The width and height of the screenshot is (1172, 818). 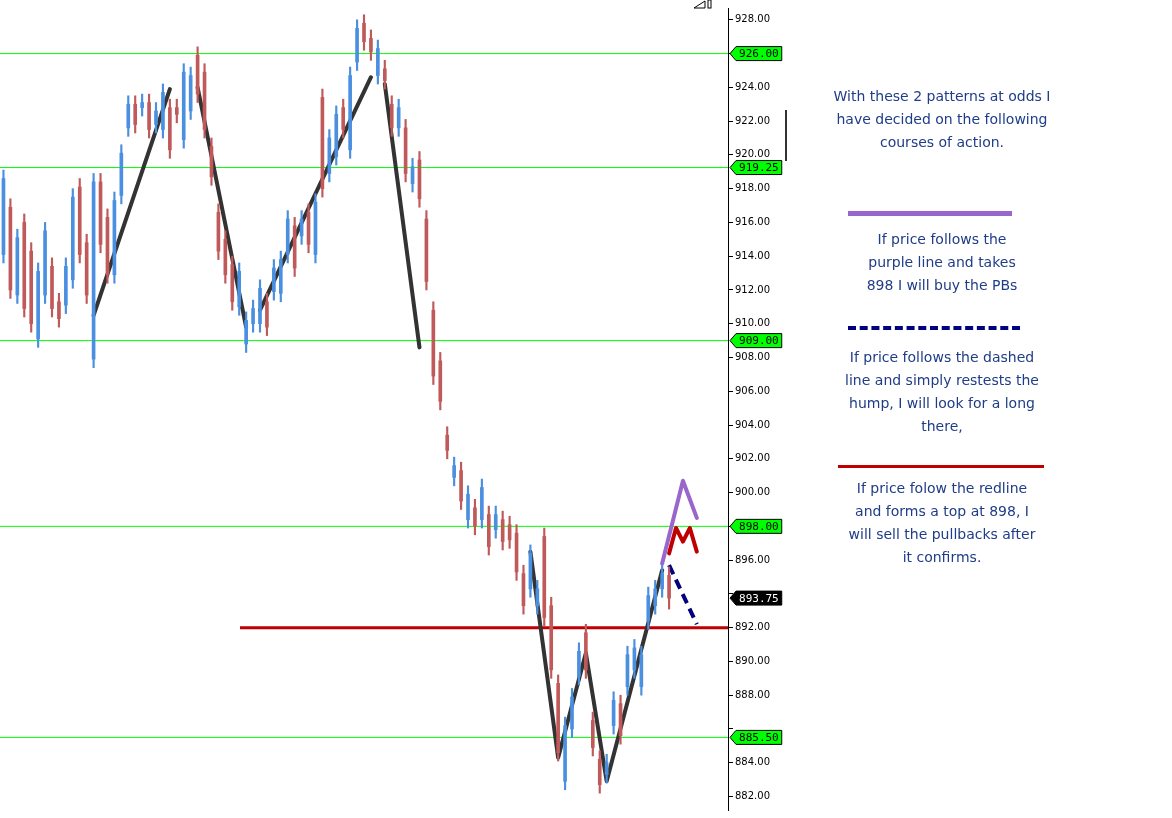 What do you see at coordinates (753, 390) in the screenshot?
I see `y-tick-label: 906.00` at bounding box center [753, 390].